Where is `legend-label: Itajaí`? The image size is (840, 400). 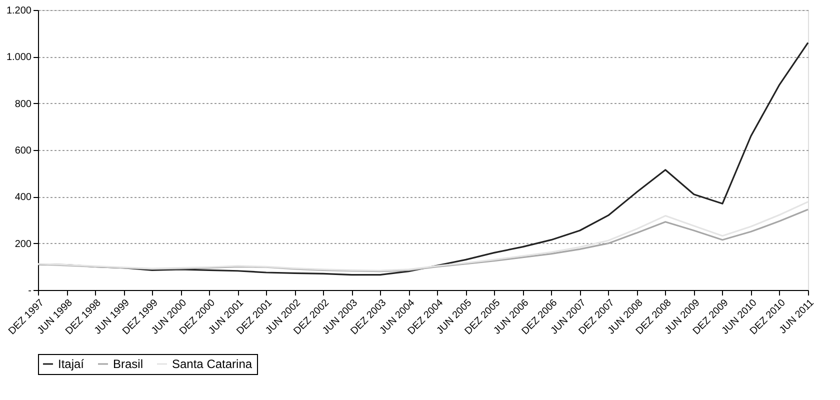 legend-label: Itajaí is located at coordinates (71, 364).